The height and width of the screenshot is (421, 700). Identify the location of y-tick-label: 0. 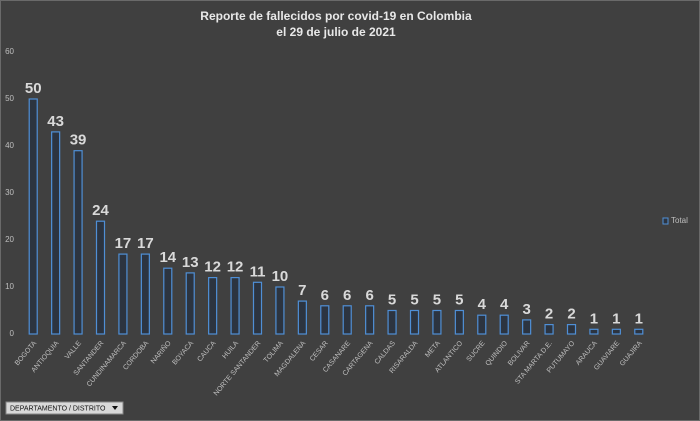
(12, 333).